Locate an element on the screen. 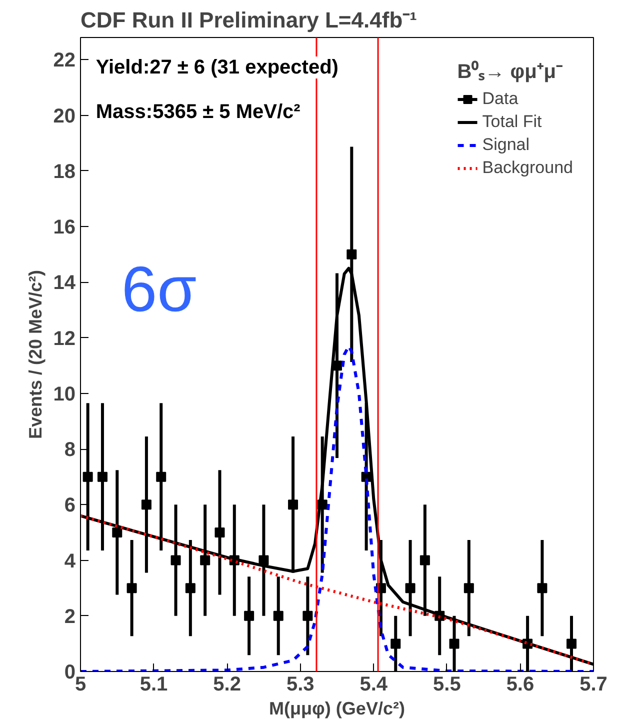  x-tick-label: 5.3 is located at coordinates (300, 685).